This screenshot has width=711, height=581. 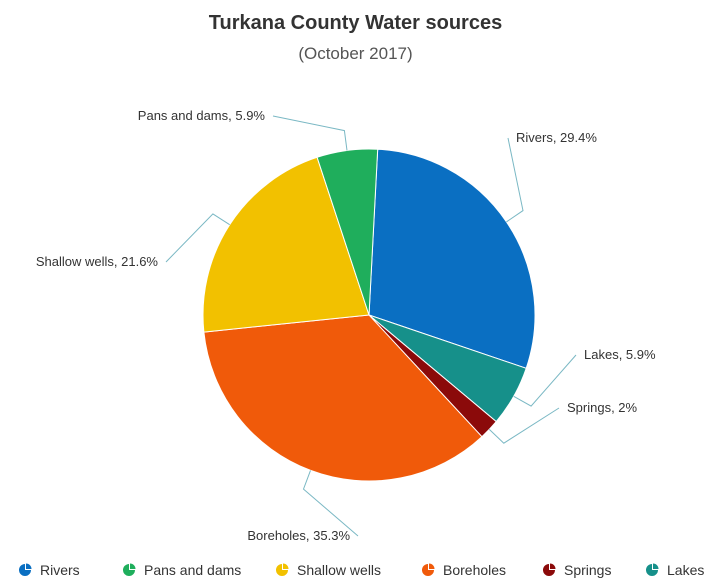 I want to click on pie-slice-boreholes, so click(x=343, y=398).